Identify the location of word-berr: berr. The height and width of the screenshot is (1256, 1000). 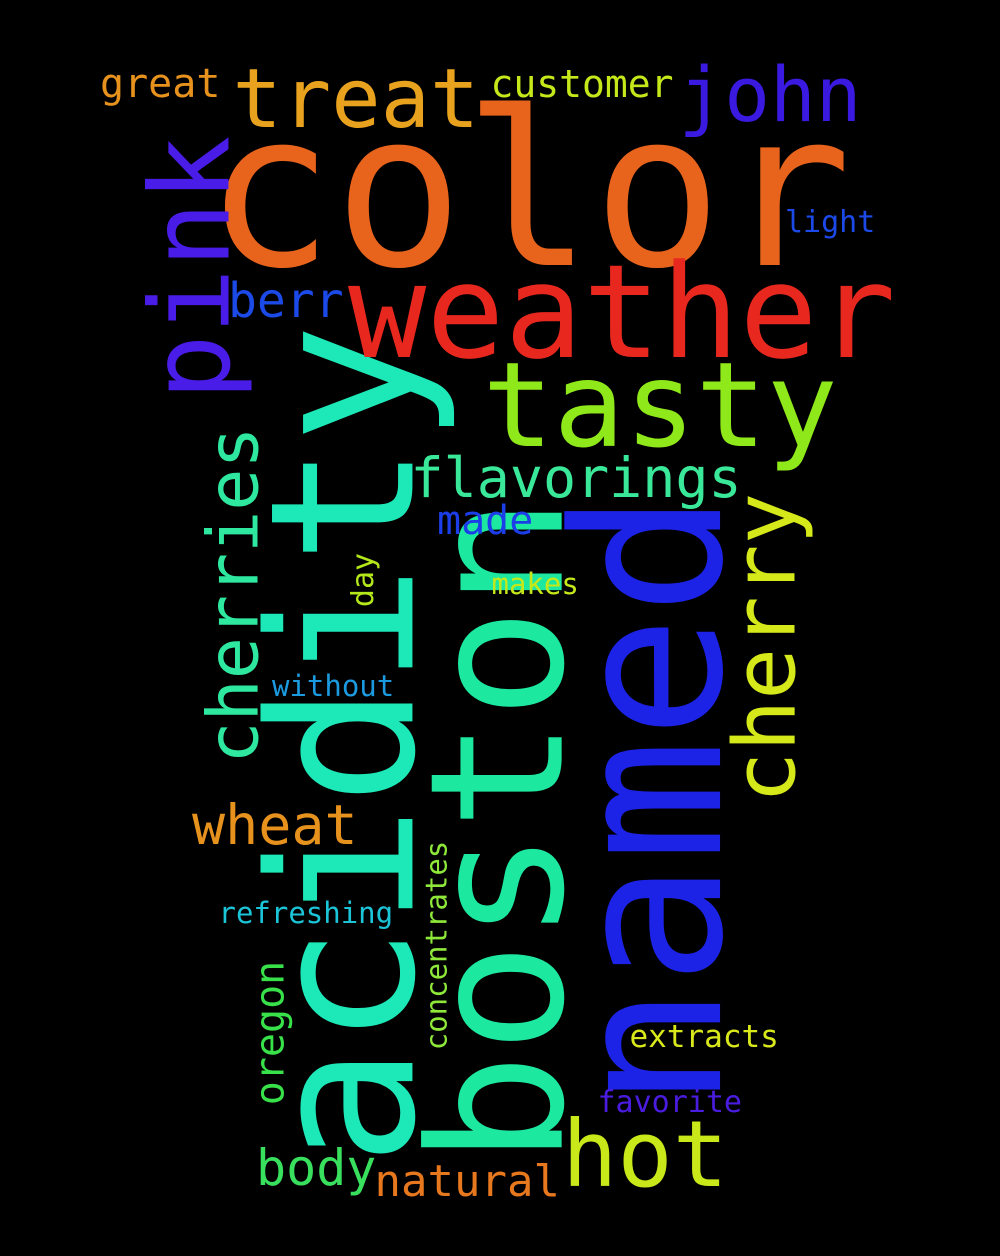
(286, 301).